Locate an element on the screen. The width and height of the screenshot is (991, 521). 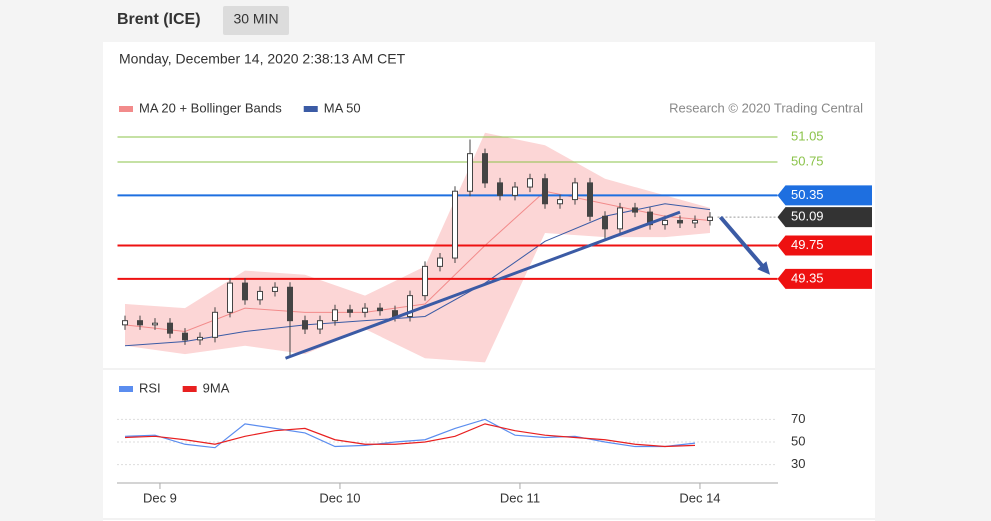
timestamp: Monday, December 14, 2020 2:38:13 AM CET is located at coordinates (262, 59).